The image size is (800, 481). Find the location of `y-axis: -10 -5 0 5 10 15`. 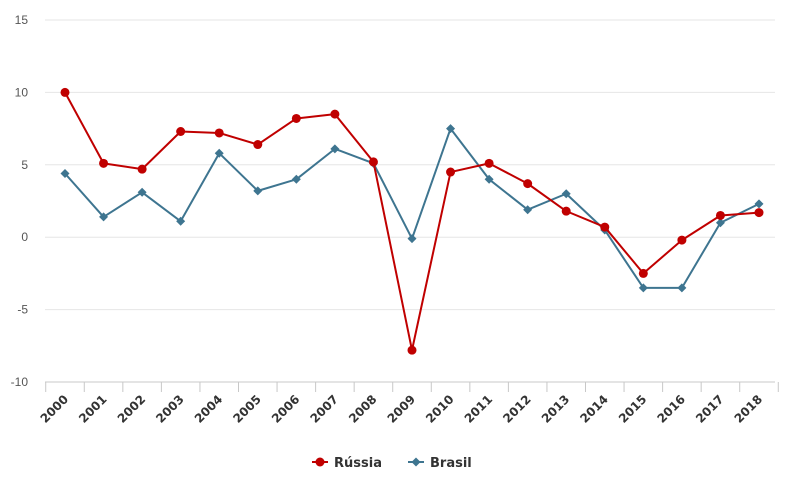

y-axis: -10 -5 0 5 10 15 is located at coordinates (20, 201).